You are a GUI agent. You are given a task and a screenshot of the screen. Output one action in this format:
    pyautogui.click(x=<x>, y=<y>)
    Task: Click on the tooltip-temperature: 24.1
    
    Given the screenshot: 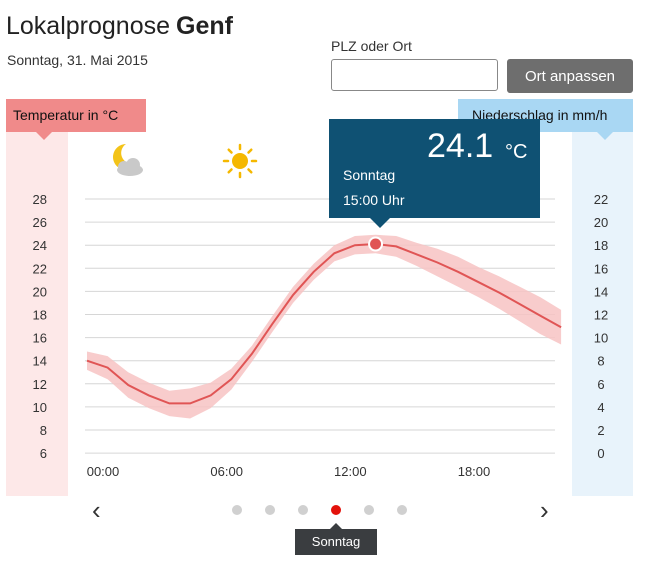 What is the action you would take?
    pyautogui.click(x=460, y=146)
    